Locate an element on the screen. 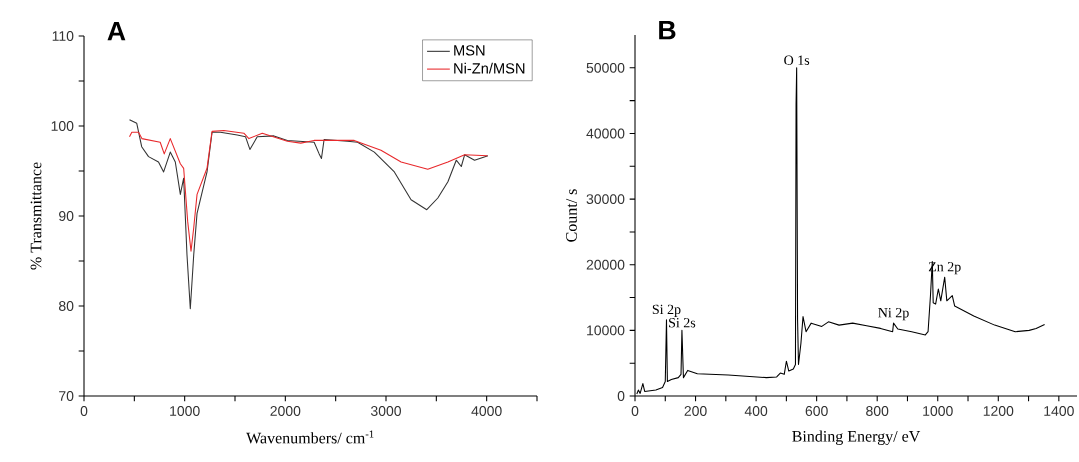 Image resolution: width=1079 pixels, height=462 pixels. x-tick-label: 1400 is located at coordinates (1059, 411).